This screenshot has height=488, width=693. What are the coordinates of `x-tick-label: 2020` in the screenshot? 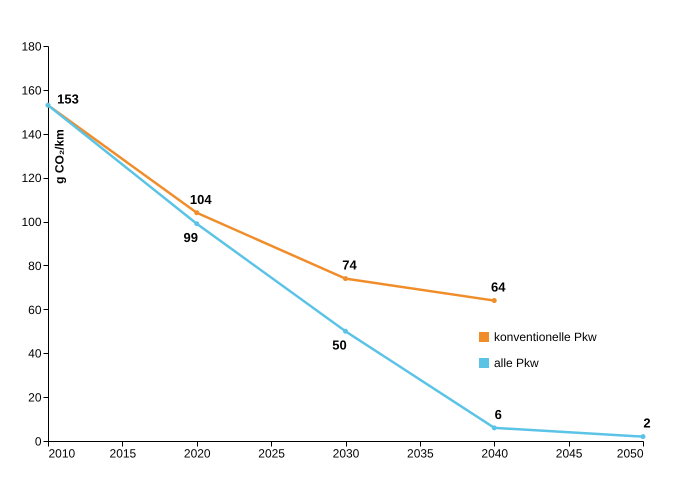 It's located at (197, 453).